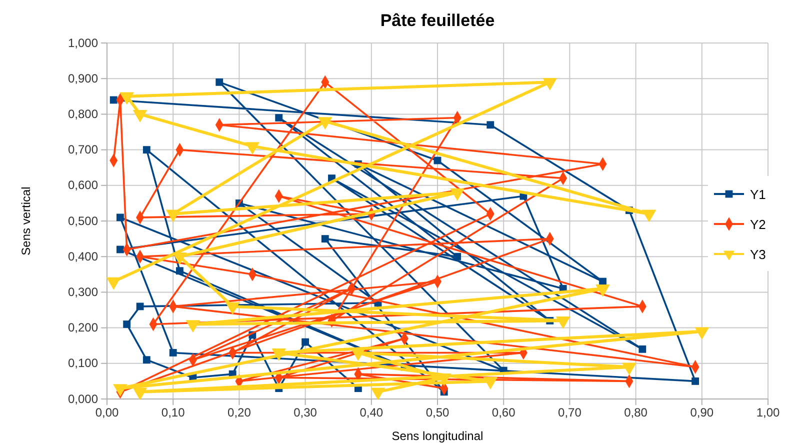 Image resolution: width=793 pixels, height=443 pixels. Describe the element at coordinates (636, 413) in the screenshot. I see `x-tick-label: 0,80` at that location.